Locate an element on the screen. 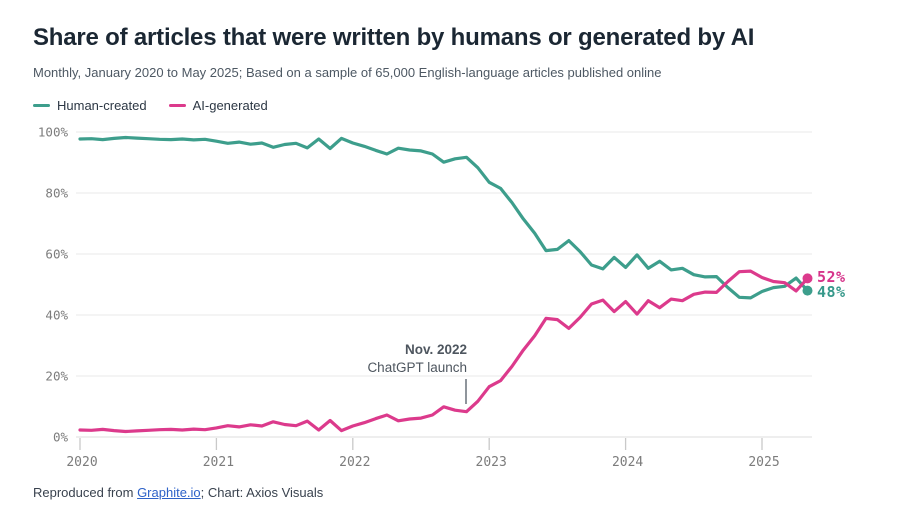 The image size is (900, 514). y-tick-label: 80% is located at coordinates (56, 193).